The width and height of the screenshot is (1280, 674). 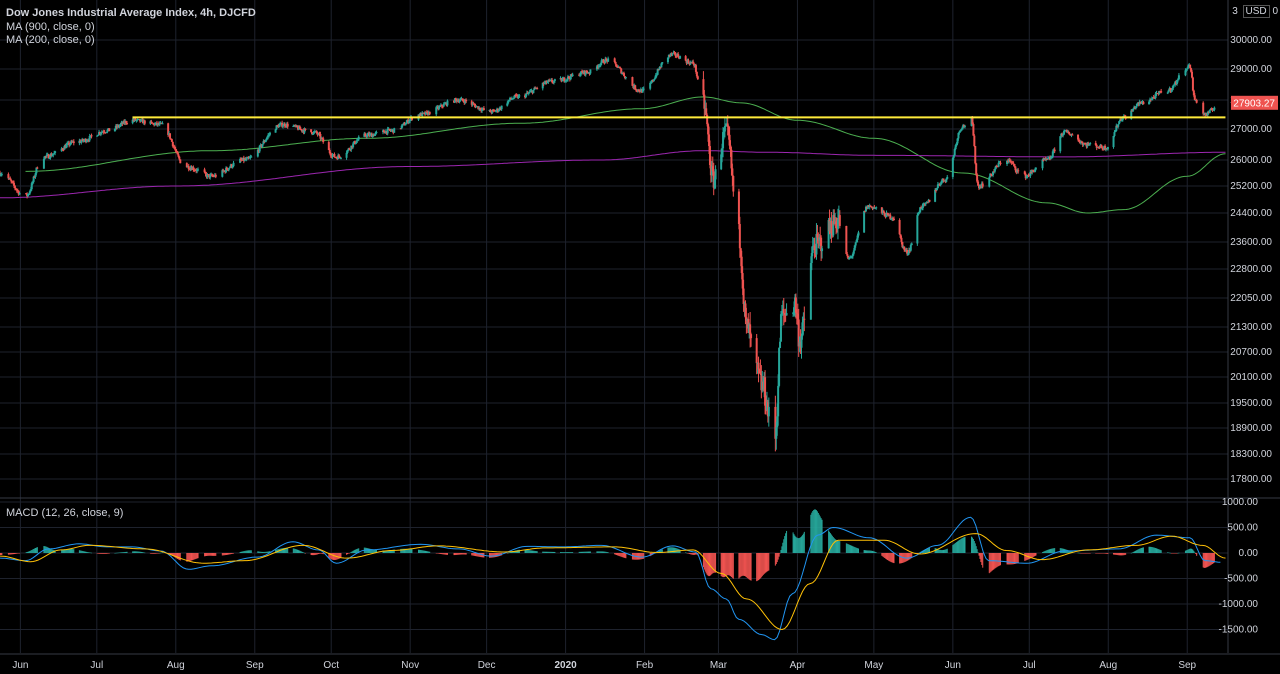 I want to click on price-axis-tick: 21300.00, so click(x=1251, y=327).